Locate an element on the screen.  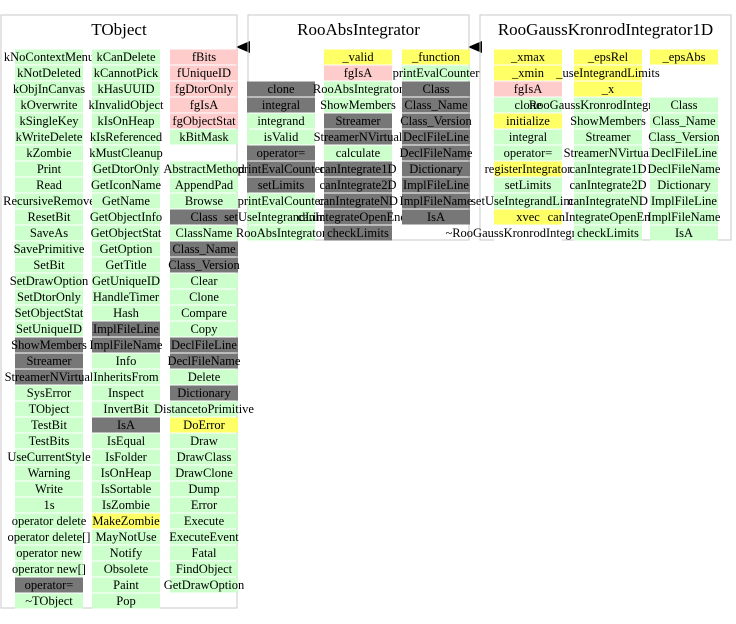
member-name: Read is located at coordinates (49, 185).